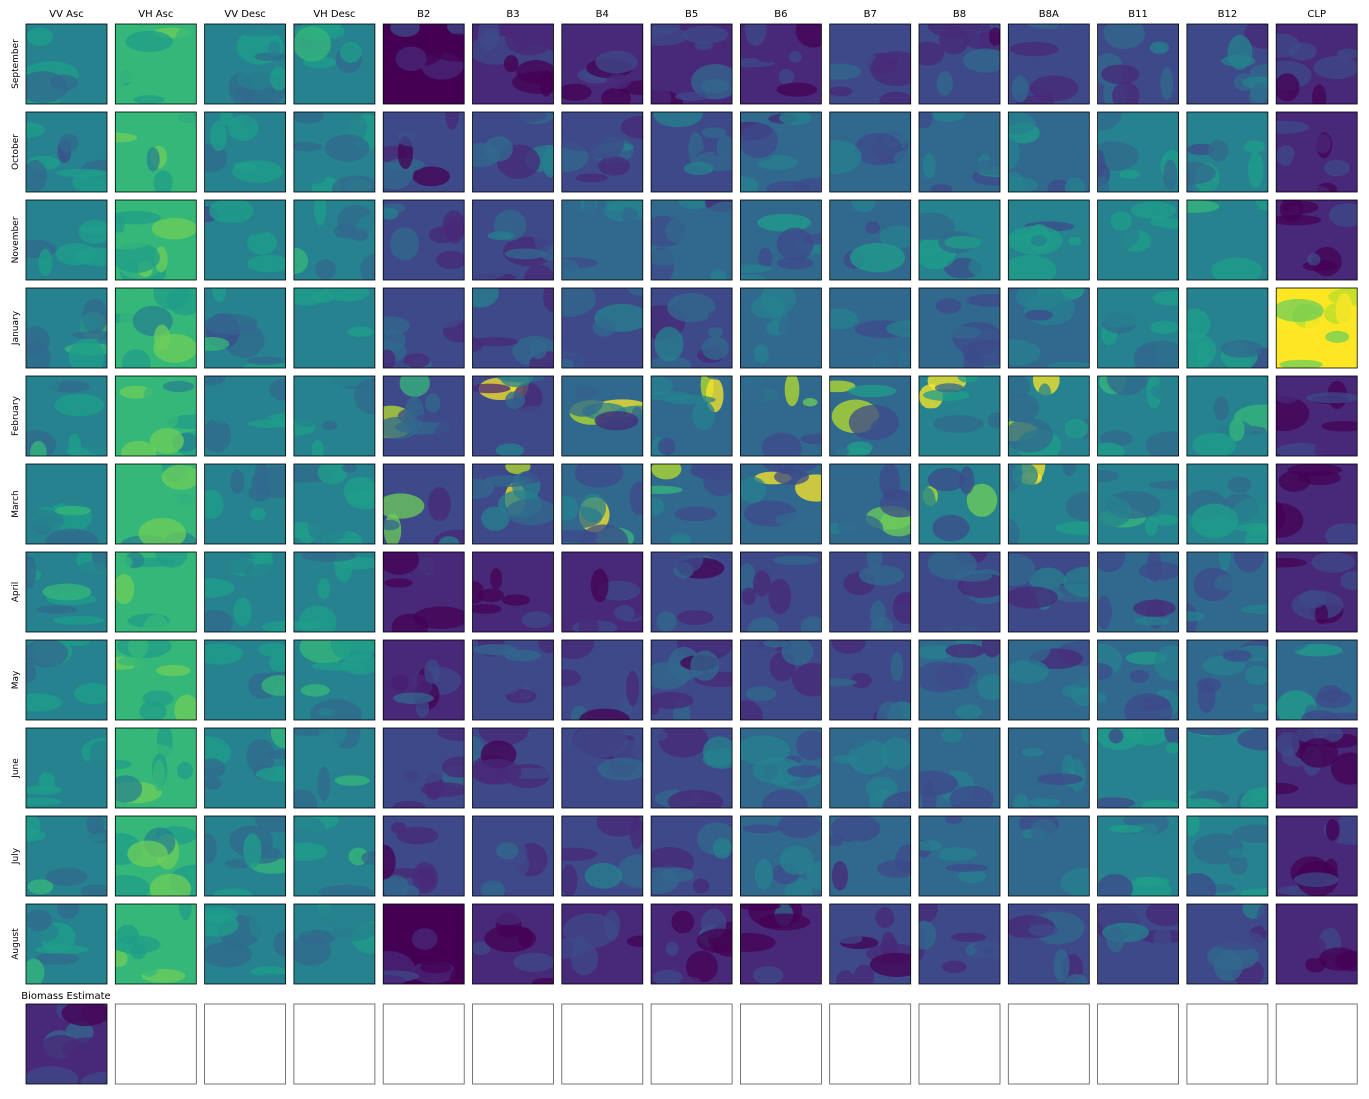 This screenshot has width=1369, height=1099. Describe the element at coordinates (155, 14) in the screenshot. I see `column-label: VH Asc` at that location.